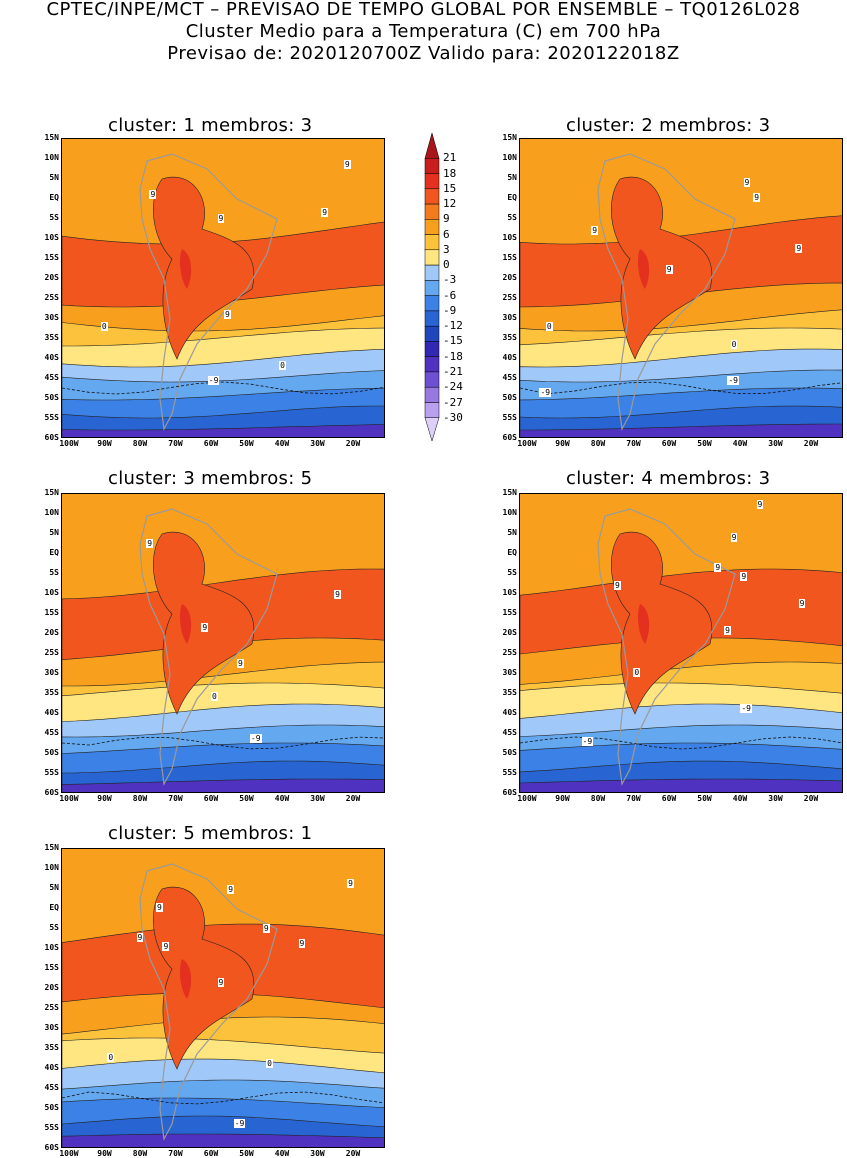 The height and width of the screenshot is (1158, 847). I want to click on panel-title: cluster: 2 membros: 3, so click(668, 125).